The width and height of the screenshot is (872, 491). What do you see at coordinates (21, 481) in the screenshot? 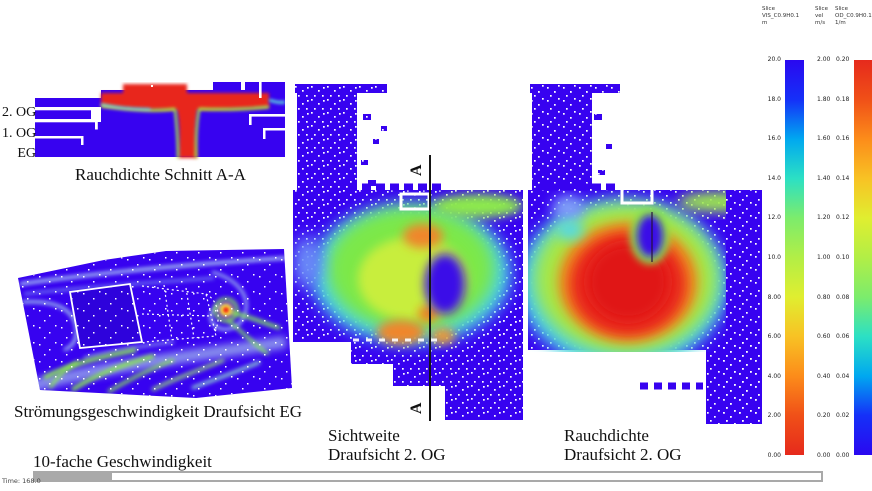
I see `time-label: Time: 168.0` at bounding box center [21, 481].